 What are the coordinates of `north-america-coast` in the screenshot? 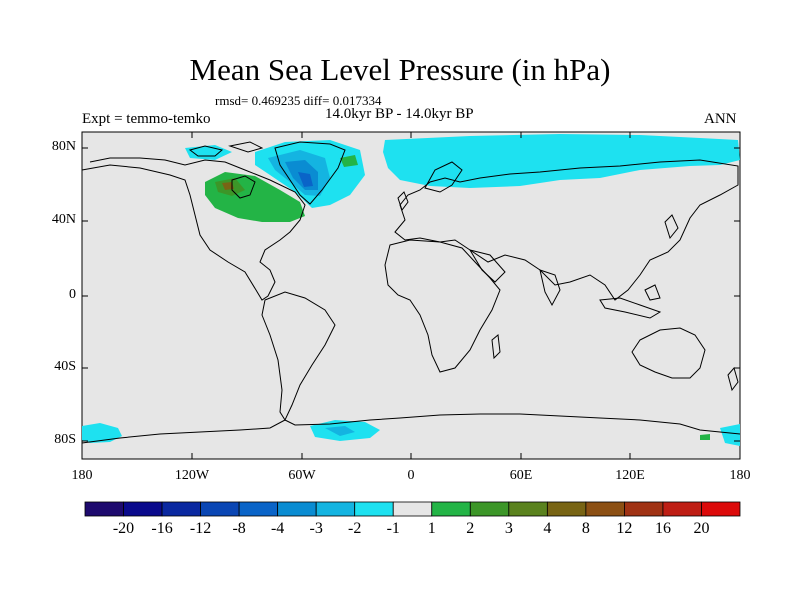 It's located at (193, 229).